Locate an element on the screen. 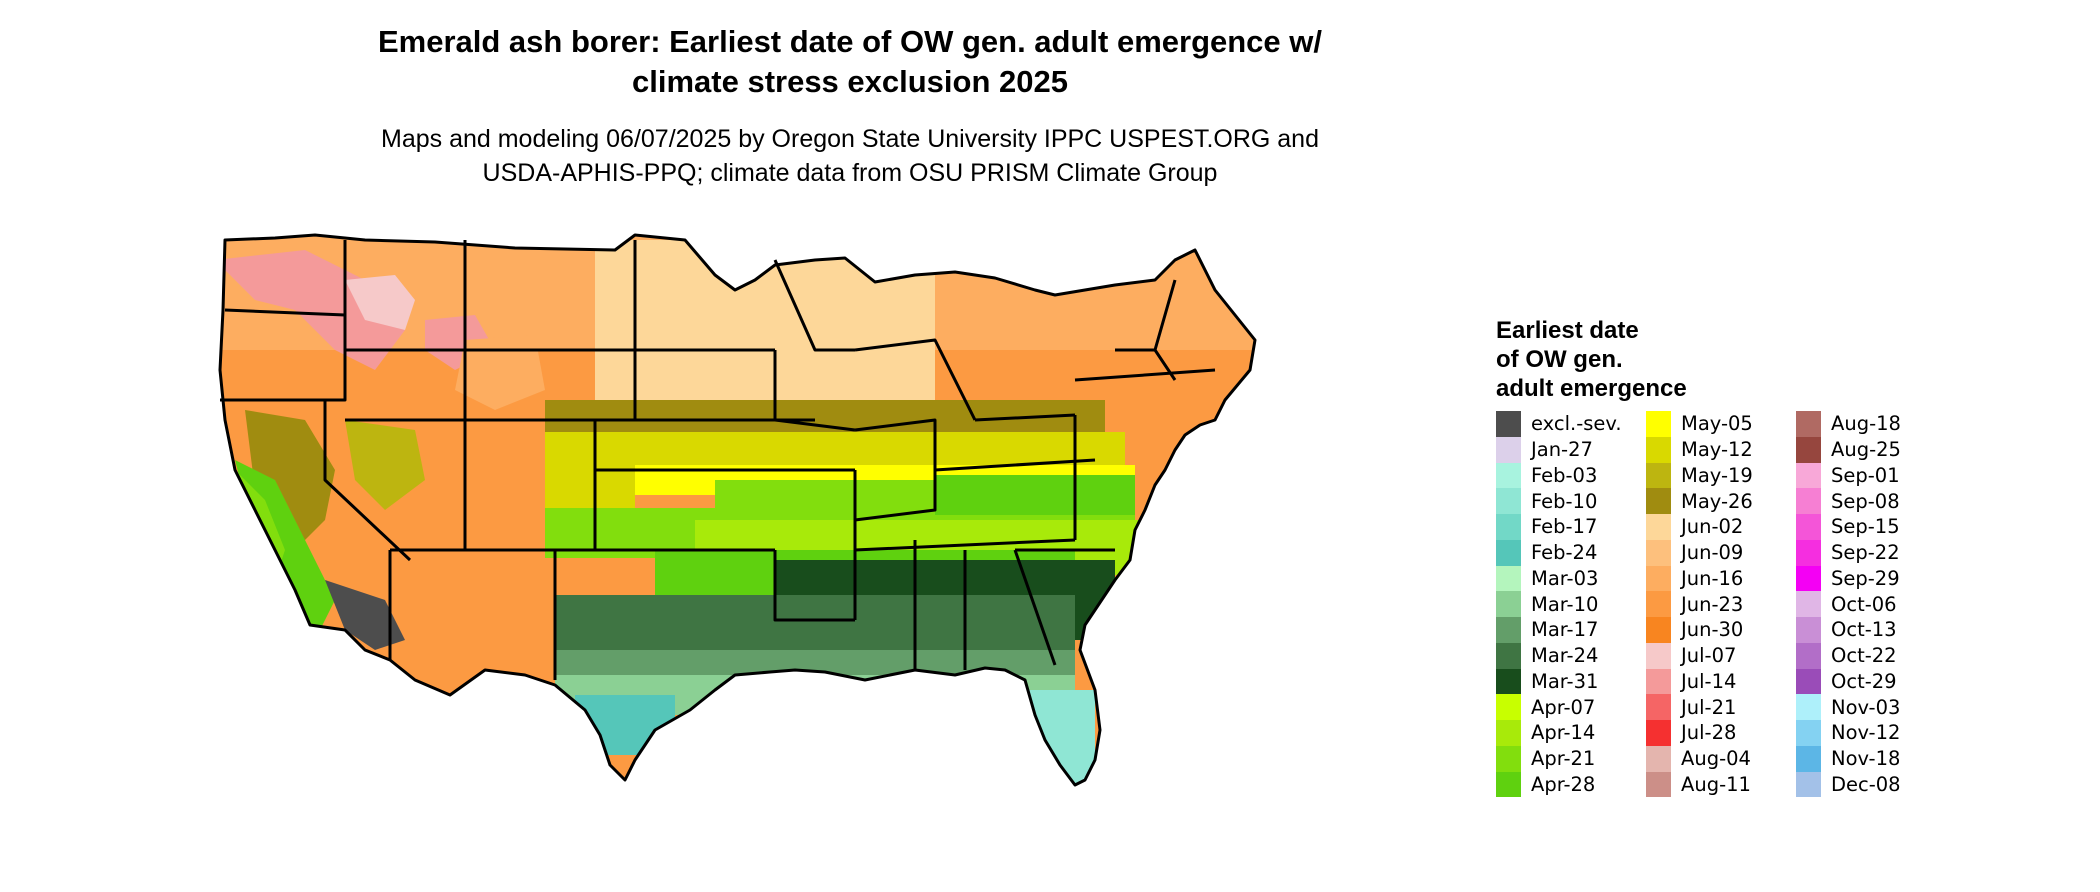  legend-label: Jun-02 is located at coordinates (1712, 527).